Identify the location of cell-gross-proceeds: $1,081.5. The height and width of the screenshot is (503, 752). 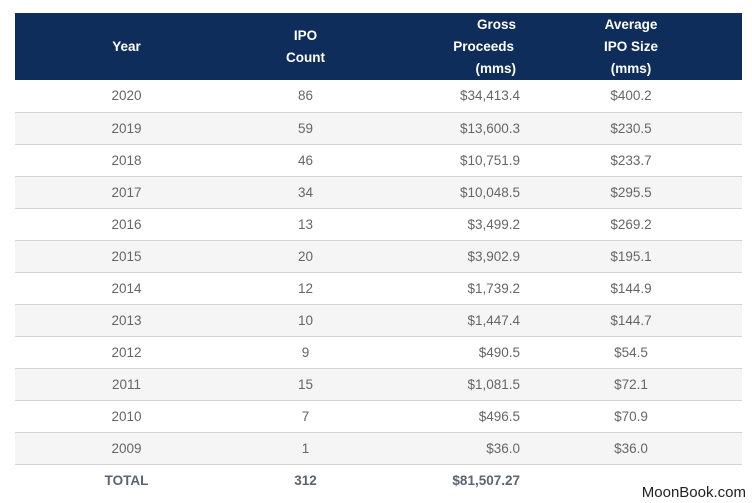
(446, 384).